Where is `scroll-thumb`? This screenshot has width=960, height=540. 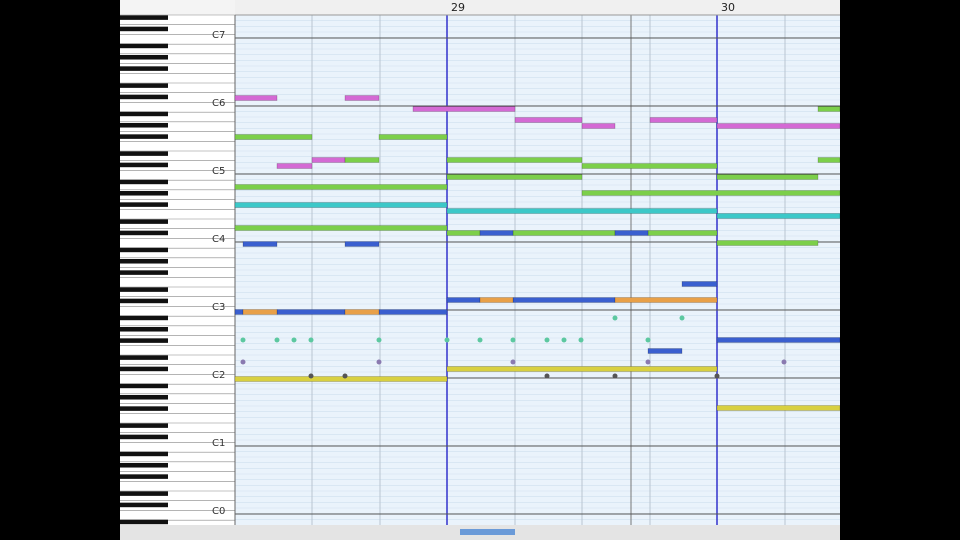 scroll-thumb is located at coordinates (487, 532).